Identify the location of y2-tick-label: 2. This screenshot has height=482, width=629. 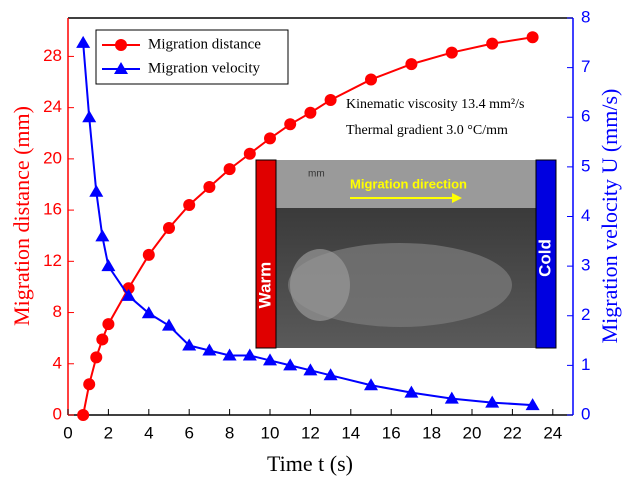
(585, 314).